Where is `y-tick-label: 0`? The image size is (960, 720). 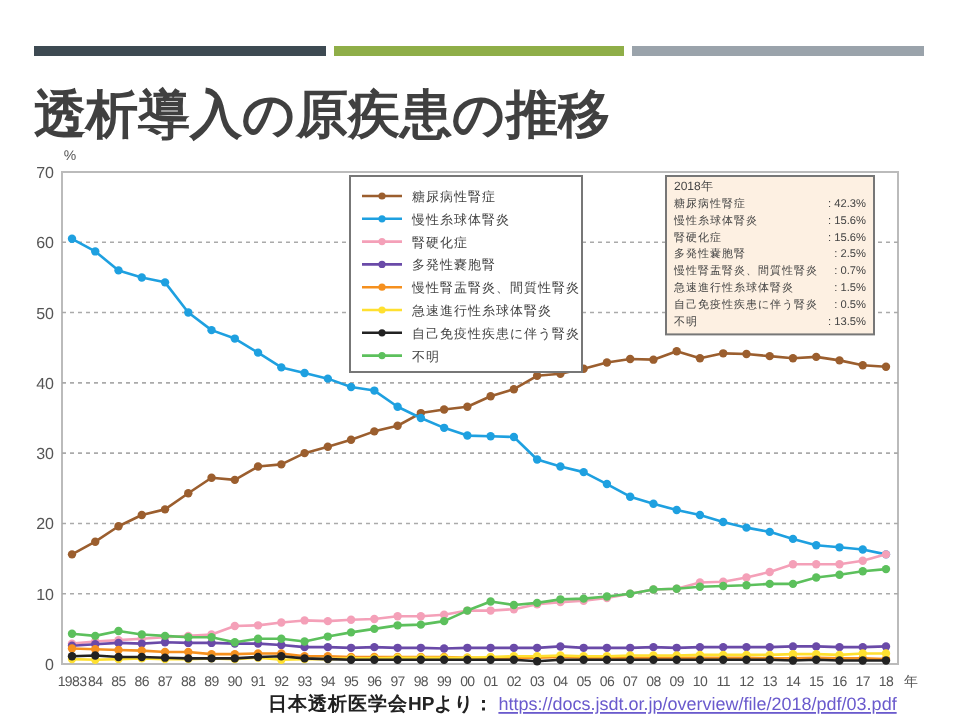 y-tick-label: 0 is located at coordinates (50, 665).